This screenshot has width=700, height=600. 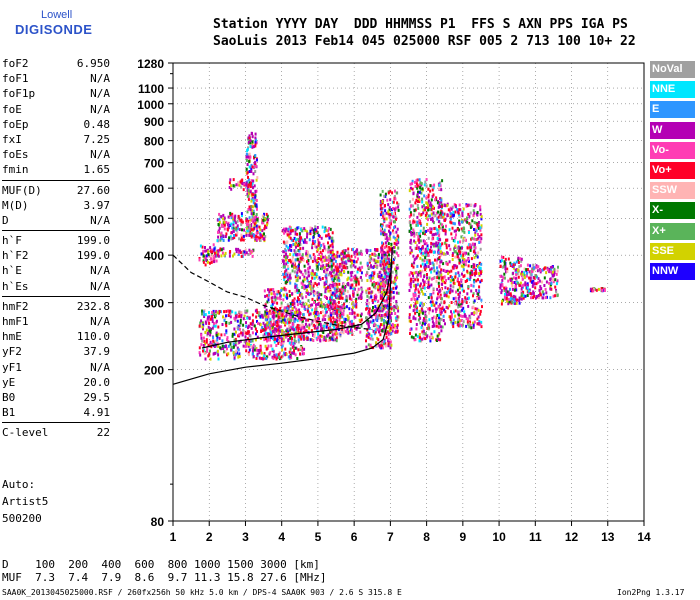 I want to click on param-value: N/A, so click(x=100, y=94).